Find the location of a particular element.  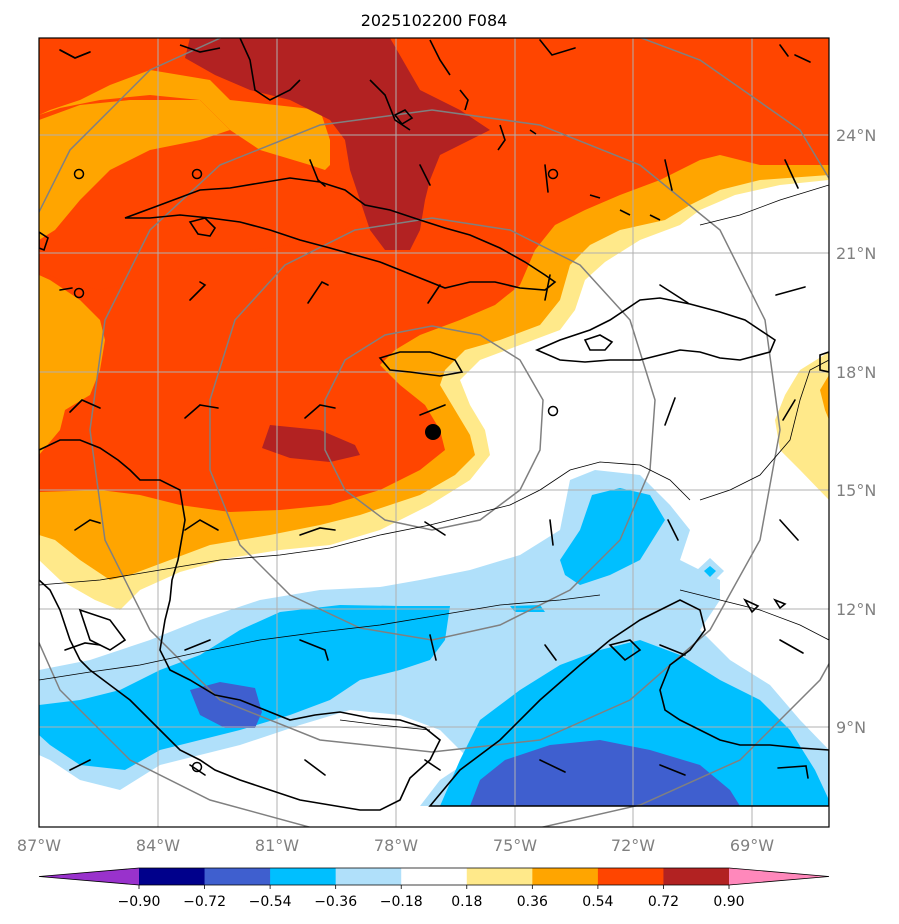

lon-tick-label: 78°W is located at coordinates (396, 845).